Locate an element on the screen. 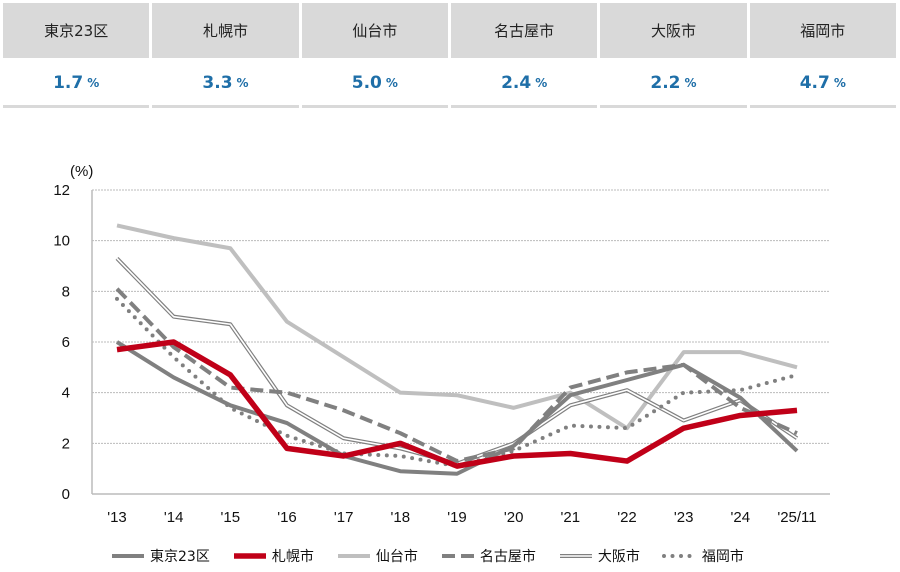 The height and width of the screenshot is (572, 900). x-tick-label: '14 is located at coordinates (174, 517).